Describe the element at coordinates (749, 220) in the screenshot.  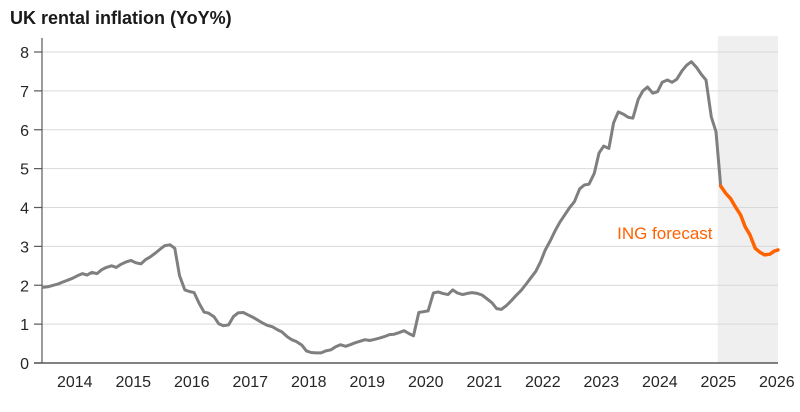
I see `forecast-series-line` at that location.